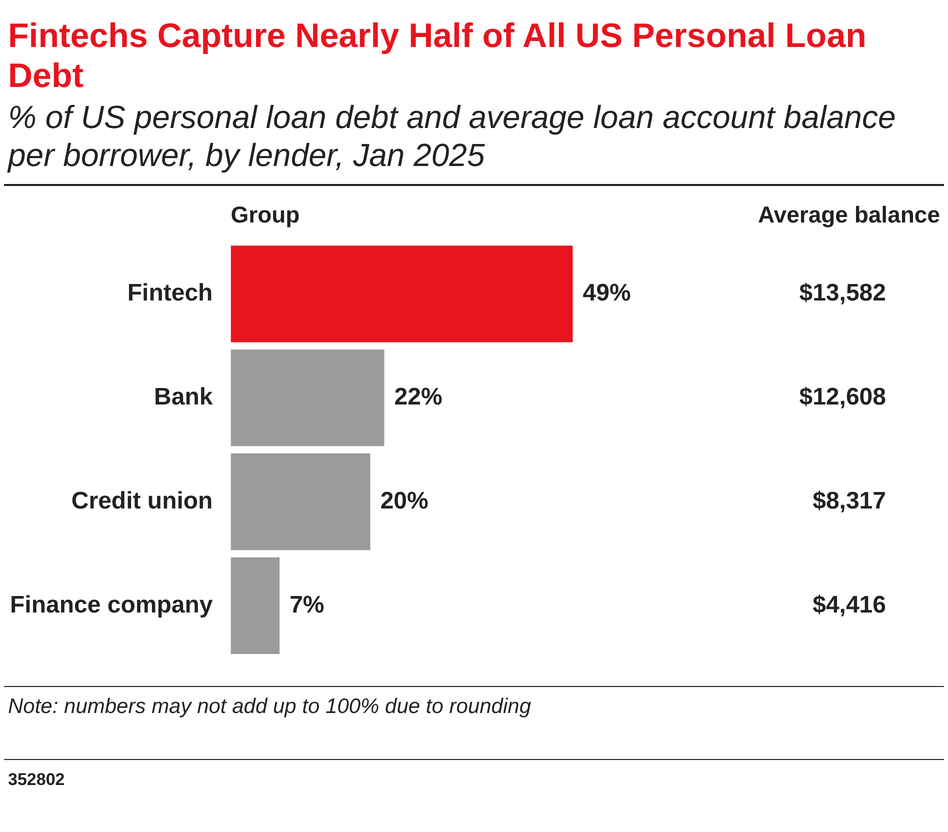  I want to click on text: 352802, so click(36, 780).